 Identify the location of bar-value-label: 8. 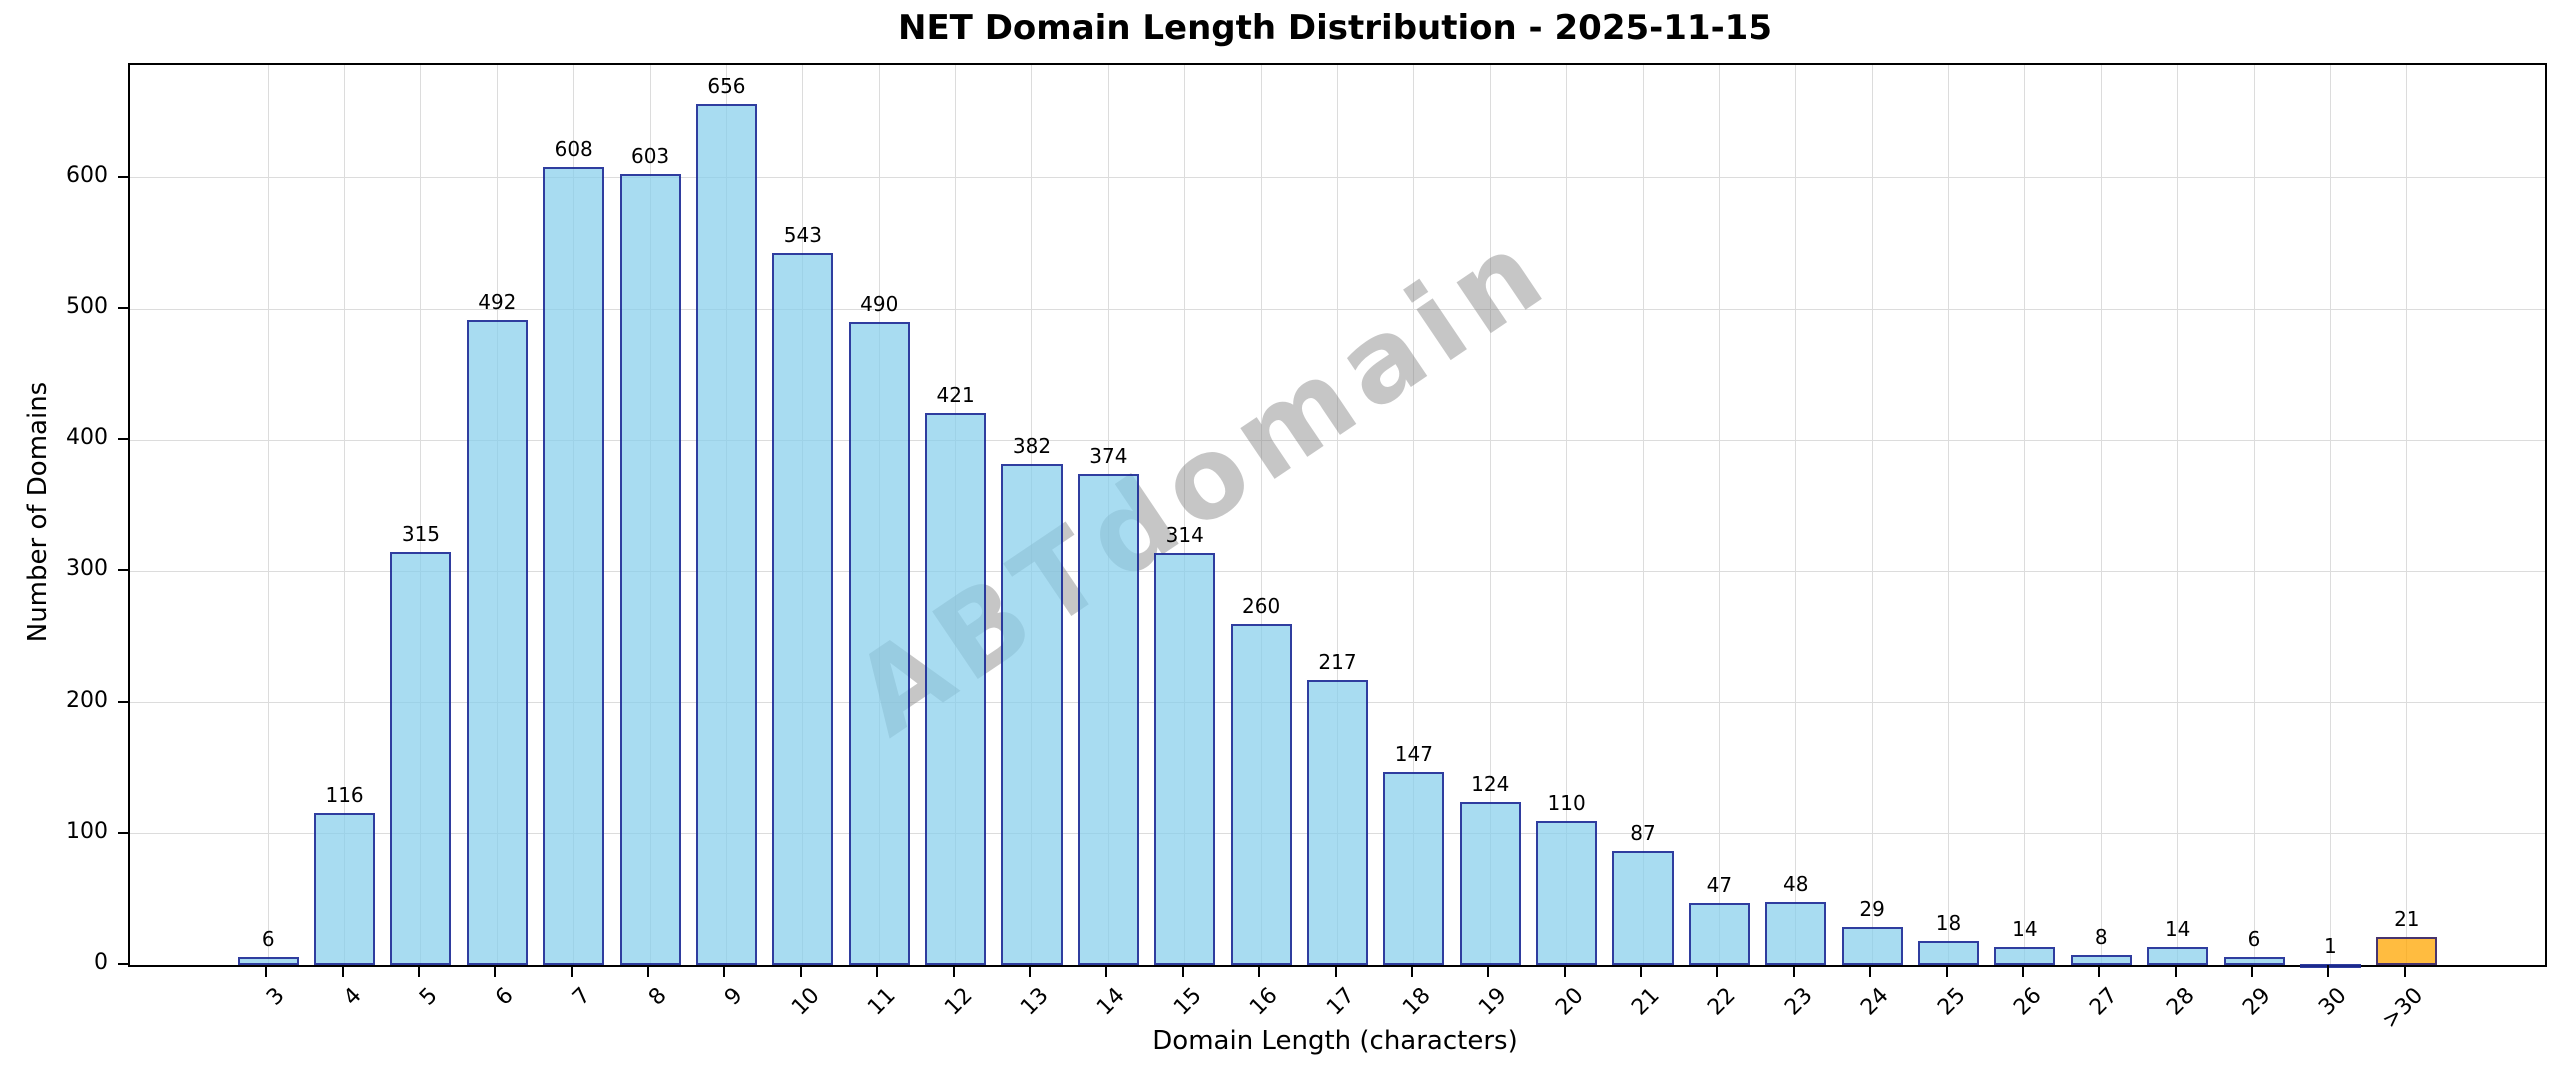
(2101, 936).